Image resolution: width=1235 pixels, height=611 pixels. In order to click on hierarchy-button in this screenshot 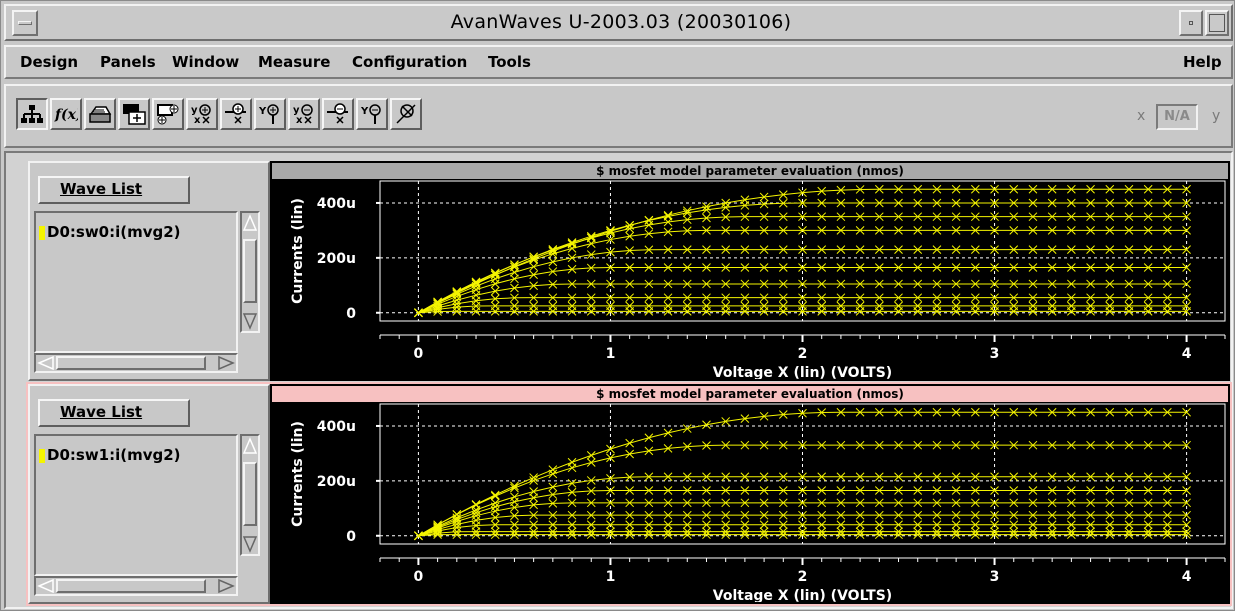, I will do `click(32, 114)`.